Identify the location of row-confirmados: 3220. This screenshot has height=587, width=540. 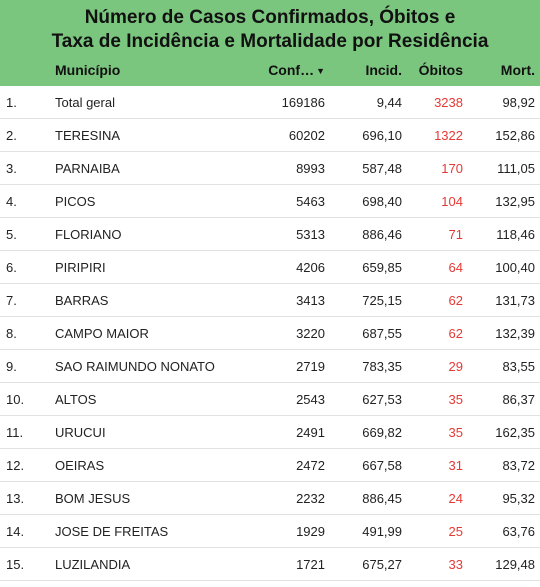
(310, 333).